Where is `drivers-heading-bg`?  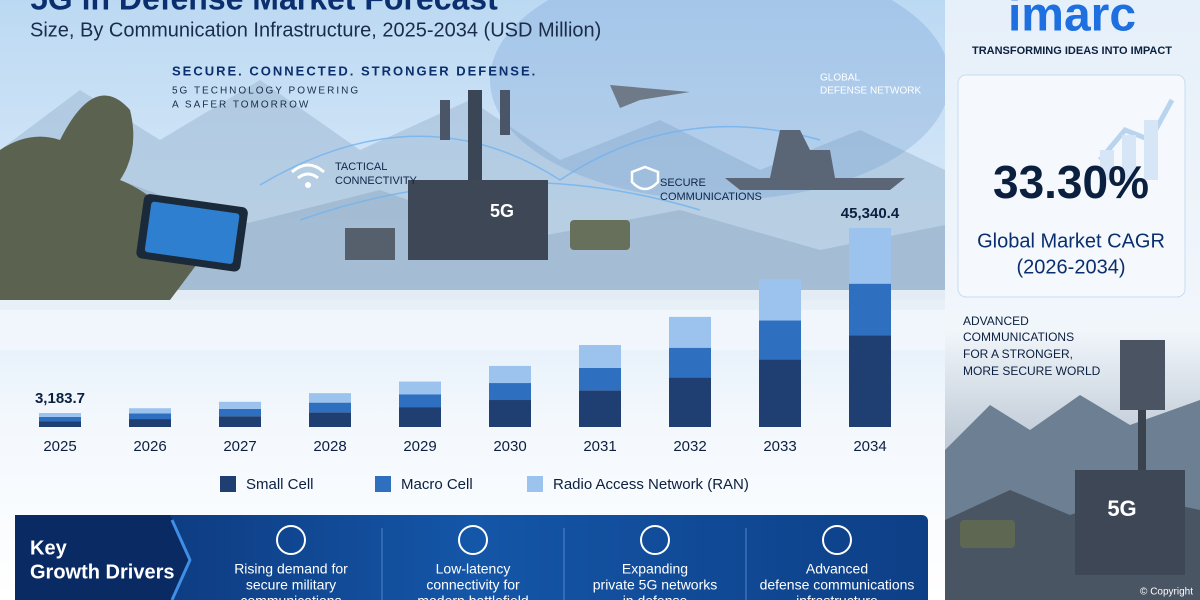
drivers-heading-bg is located at coordinates (103, 557).